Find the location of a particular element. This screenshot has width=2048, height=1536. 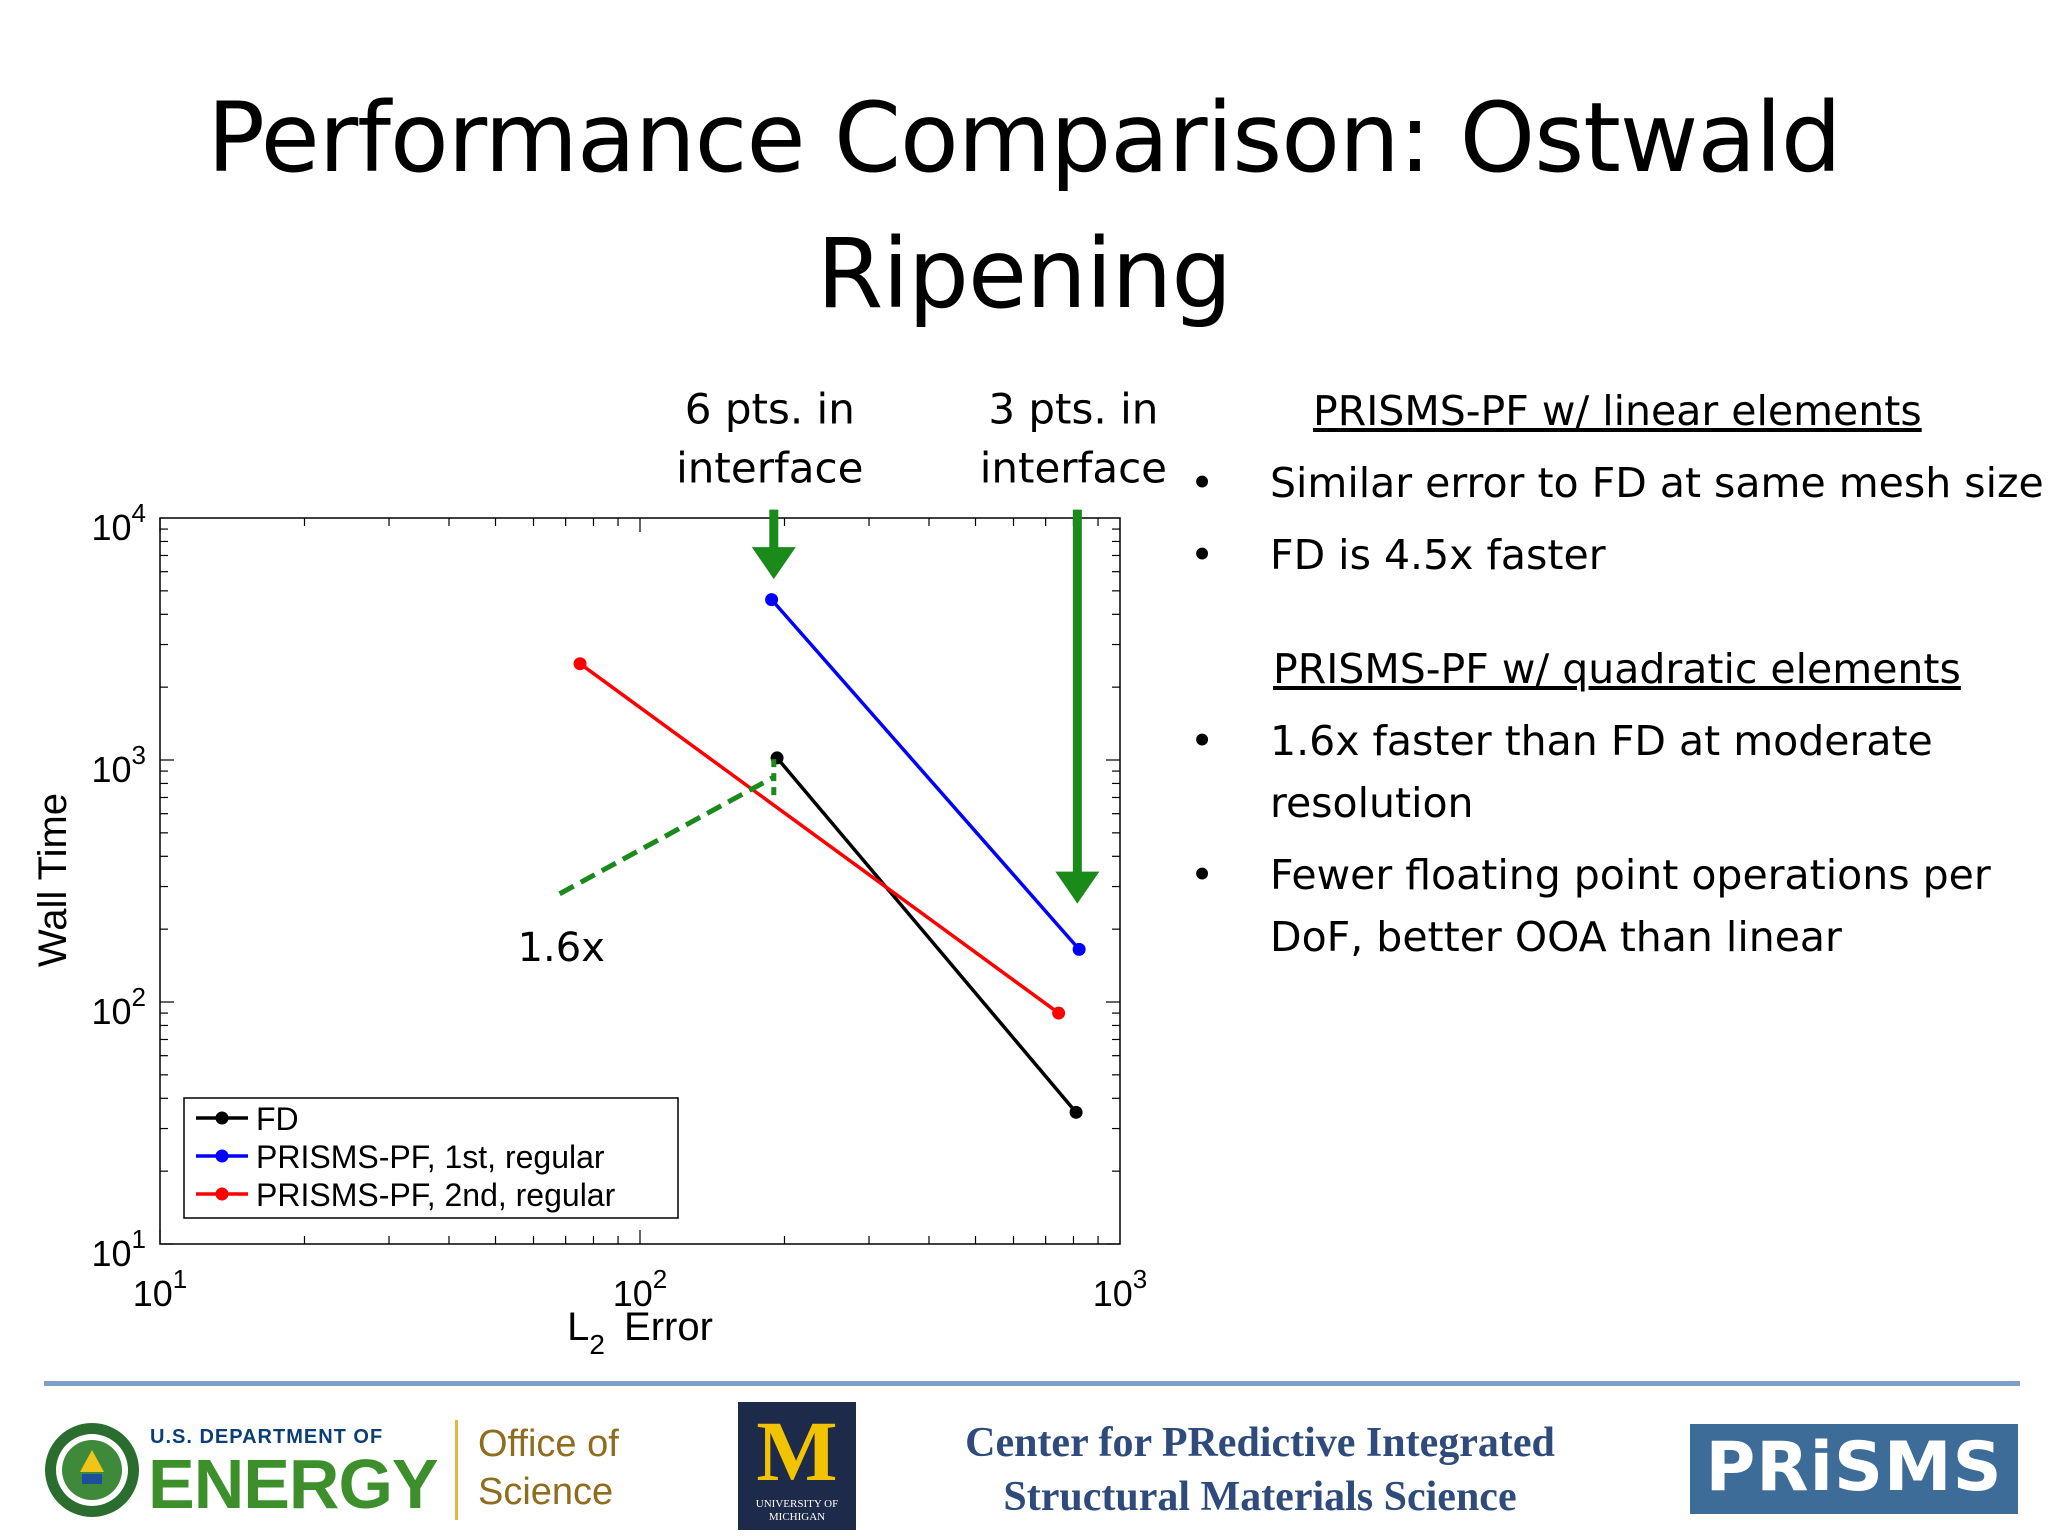

prisms-logo-text: PRiSMS is located at coordinates (1854, 1467).